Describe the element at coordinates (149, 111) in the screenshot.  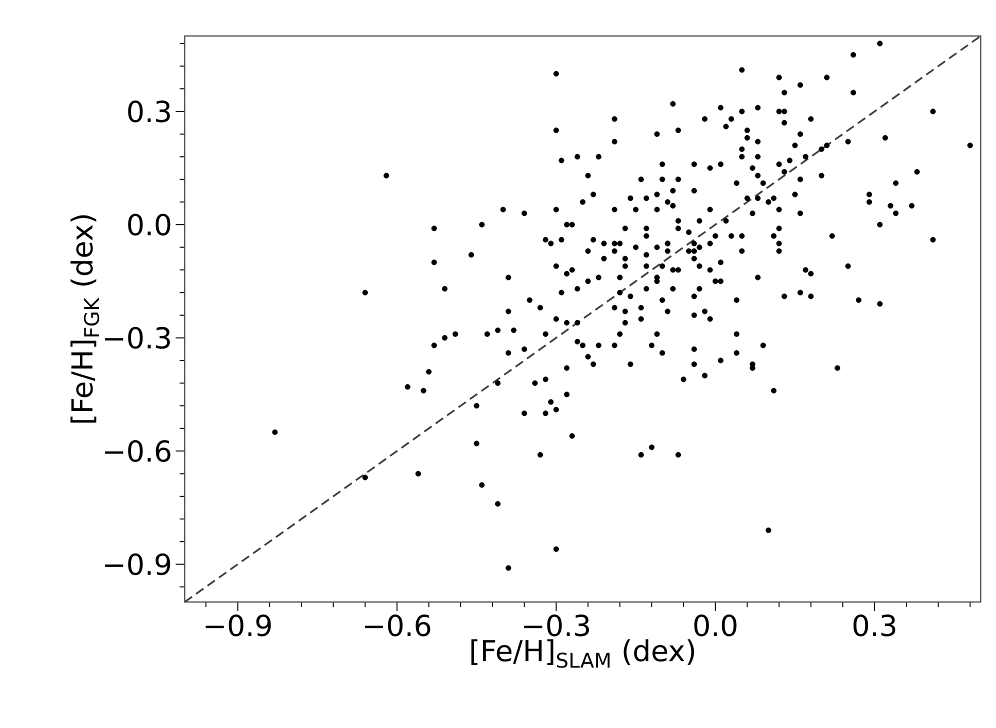
I see `y-tick-label: 0.3` at that location.